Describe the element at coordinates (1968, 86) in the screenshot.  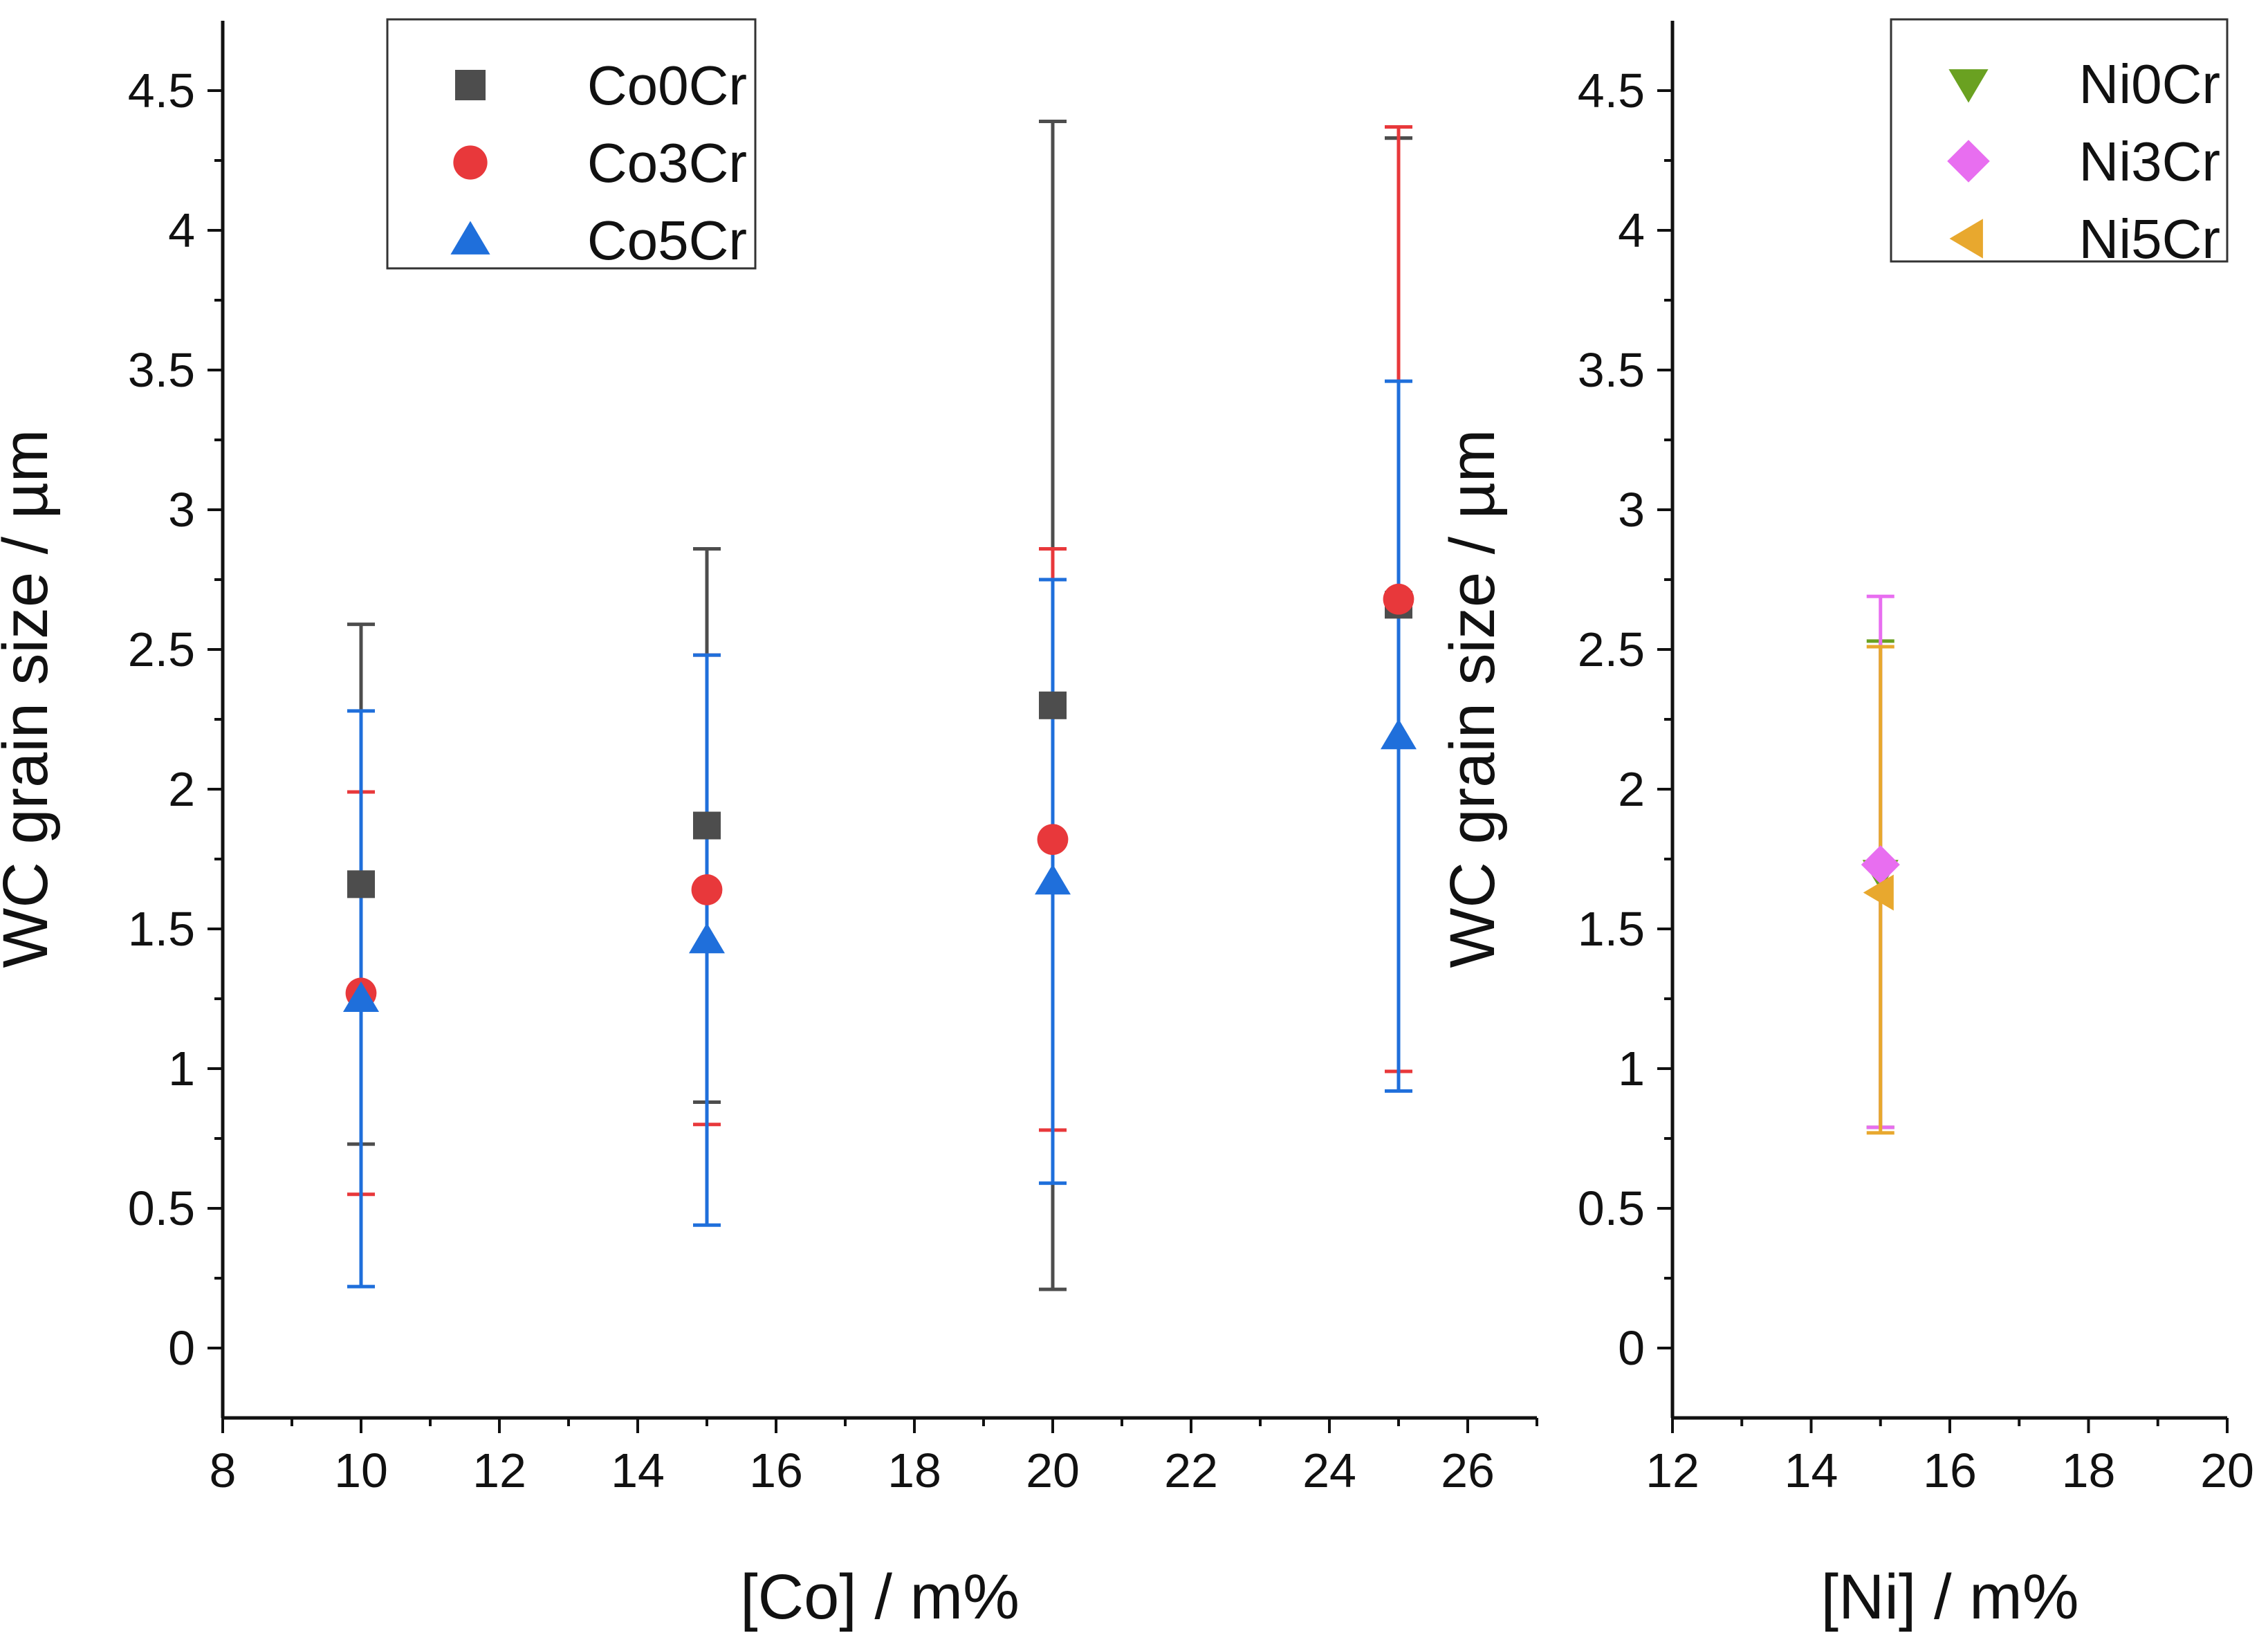
I see `legend-marker-ni0cr` at that location.